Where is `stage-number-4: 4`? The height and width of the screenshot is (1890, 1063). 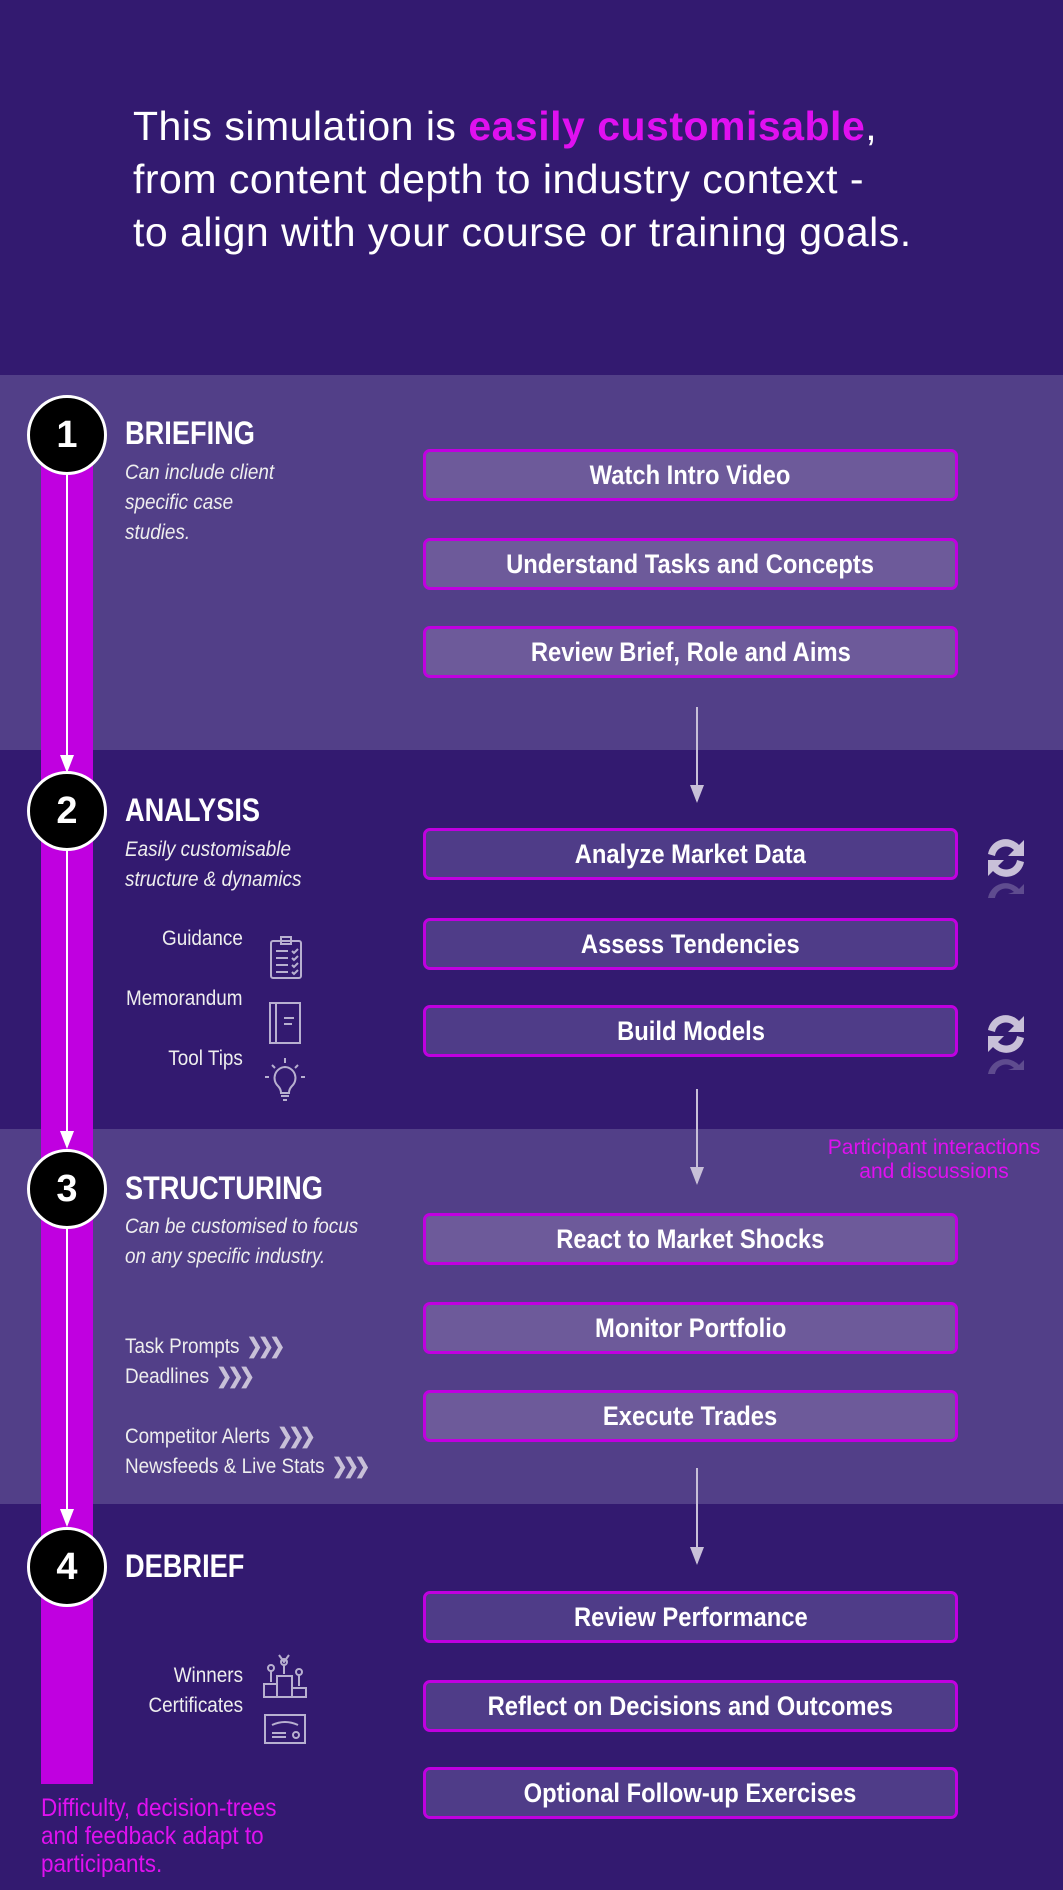
stage-number-4: 4 is located at coordinates (67, 1567).